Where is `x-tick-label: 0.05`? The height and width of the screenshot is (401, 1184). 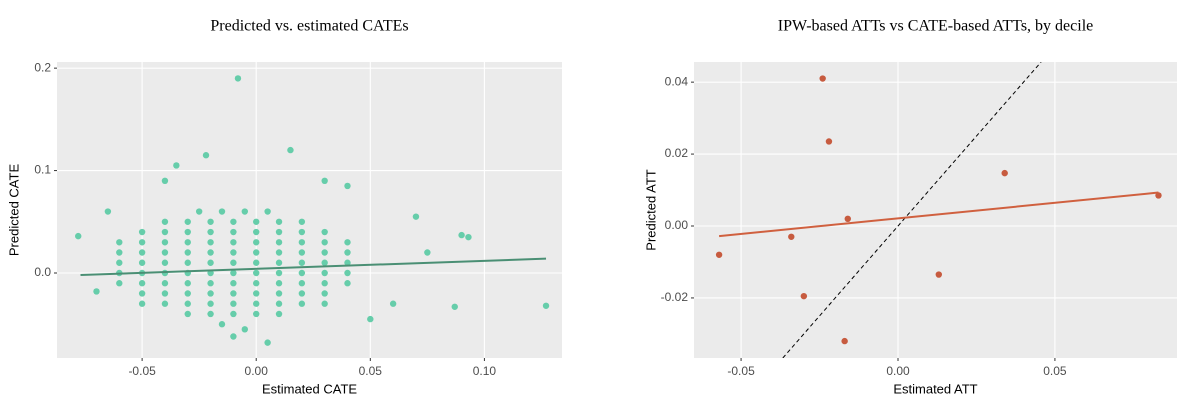
x-tick-label: 0.05 is located at coordinates (1055, 371).